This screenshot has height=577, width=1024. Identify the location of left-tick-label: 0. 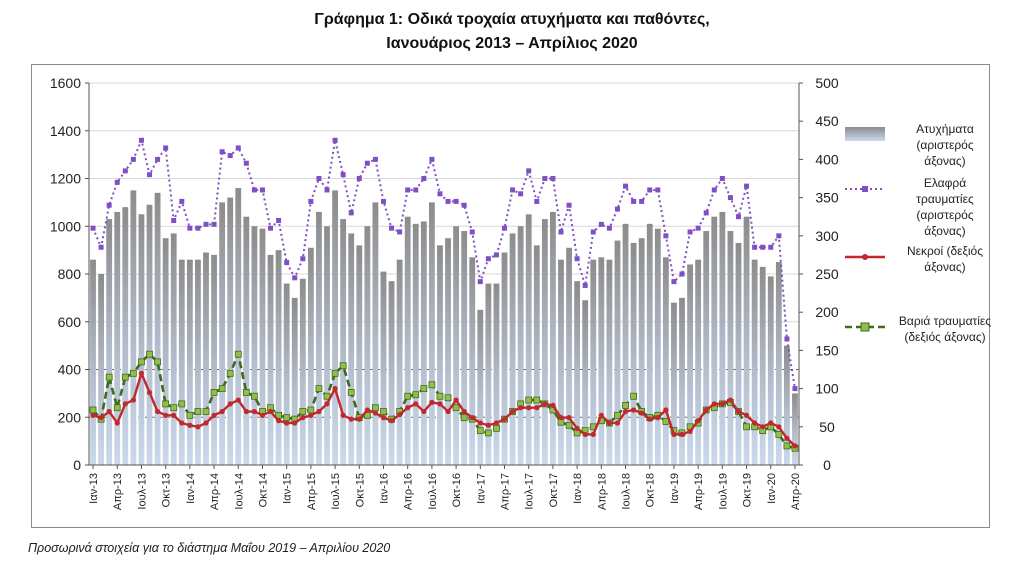
(77, 465).